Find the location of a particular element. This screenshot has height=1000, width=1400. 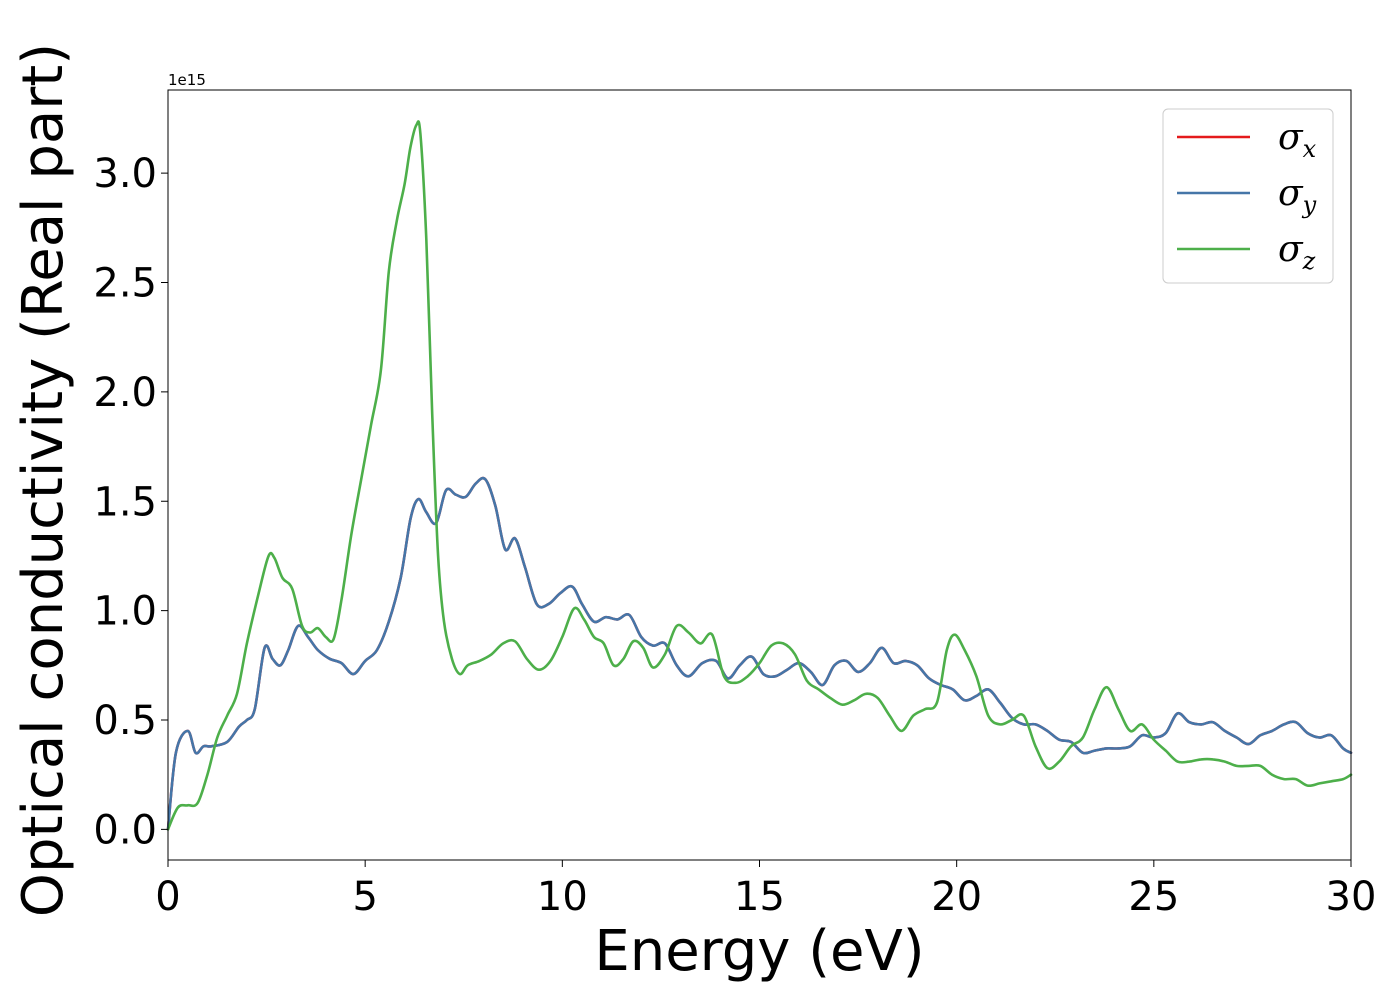

legend-subscript: y is located at coordinates (1309, 205).